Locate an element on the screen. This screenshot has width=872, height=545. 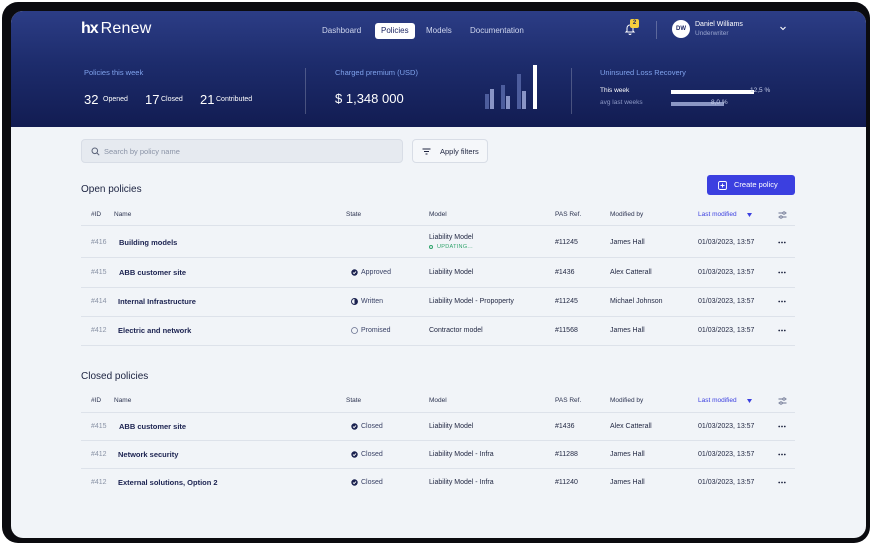
closed-label: Closed is located at coordinates (172, 99).